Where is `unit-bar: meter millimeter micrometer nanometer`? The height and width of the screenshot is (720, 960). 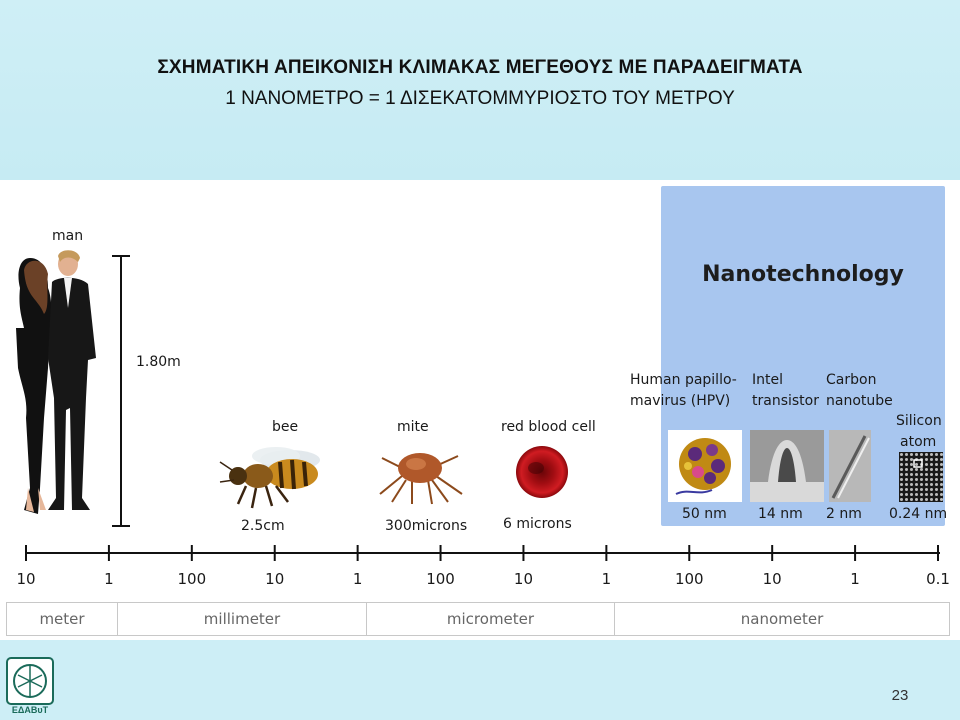
unit-bar: meter millimeter micrometer nanometer is located at coordinates (478, 619).